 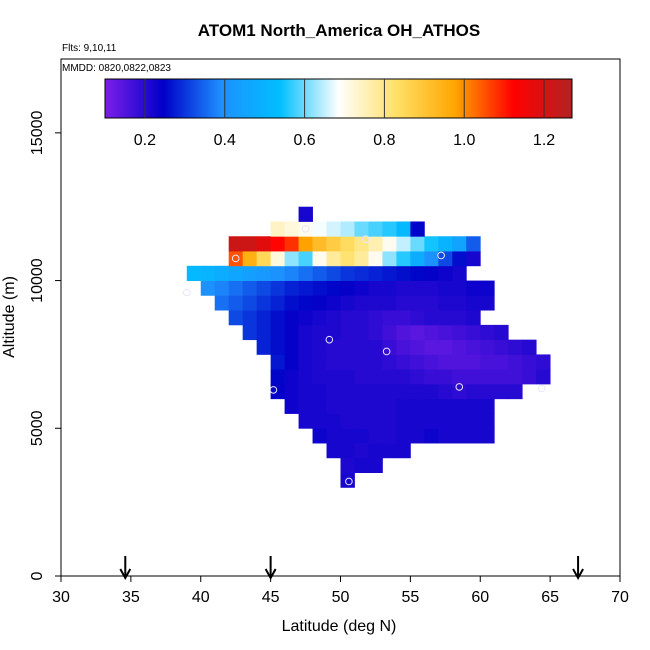 I want to click on x-tick-label: 70, so click(x=620, y=597).